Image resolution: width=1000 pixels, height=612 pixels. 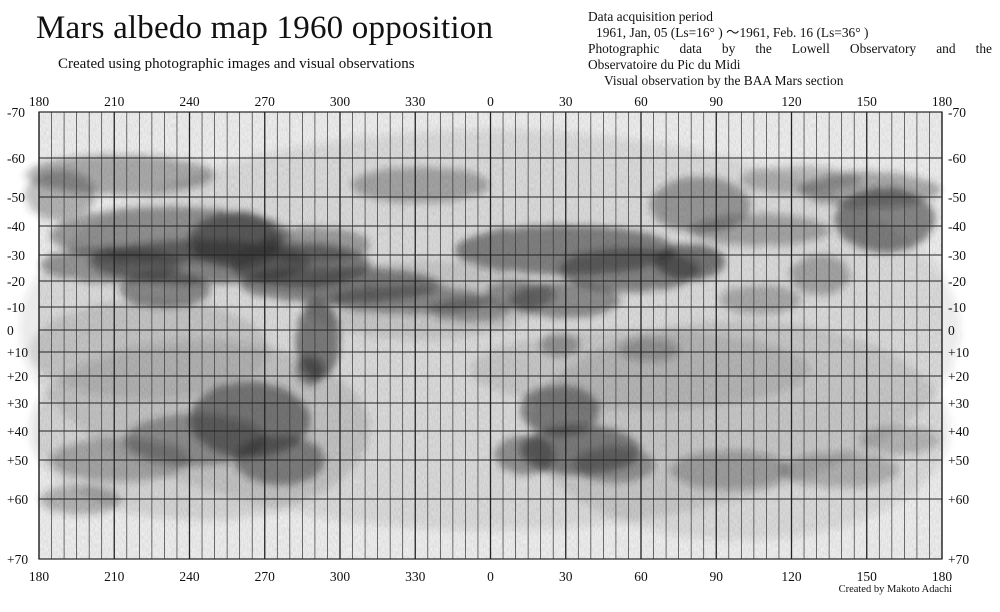 What do you see at coordinates (791, 576) in the screenshot?
I see `longitude-label-bottom: 120` at bounding box center [791, 576].